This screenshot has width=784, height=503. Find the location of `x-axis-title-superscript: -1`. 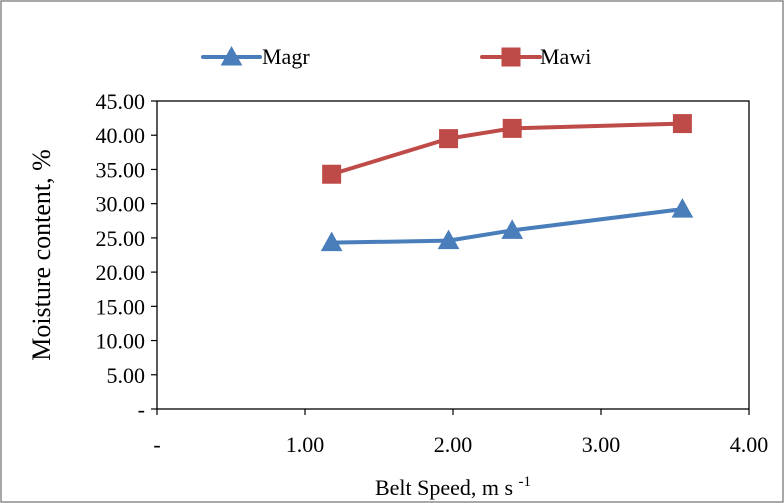

x-axis-title-superscript: -1 is located at coordinates (525, 482).